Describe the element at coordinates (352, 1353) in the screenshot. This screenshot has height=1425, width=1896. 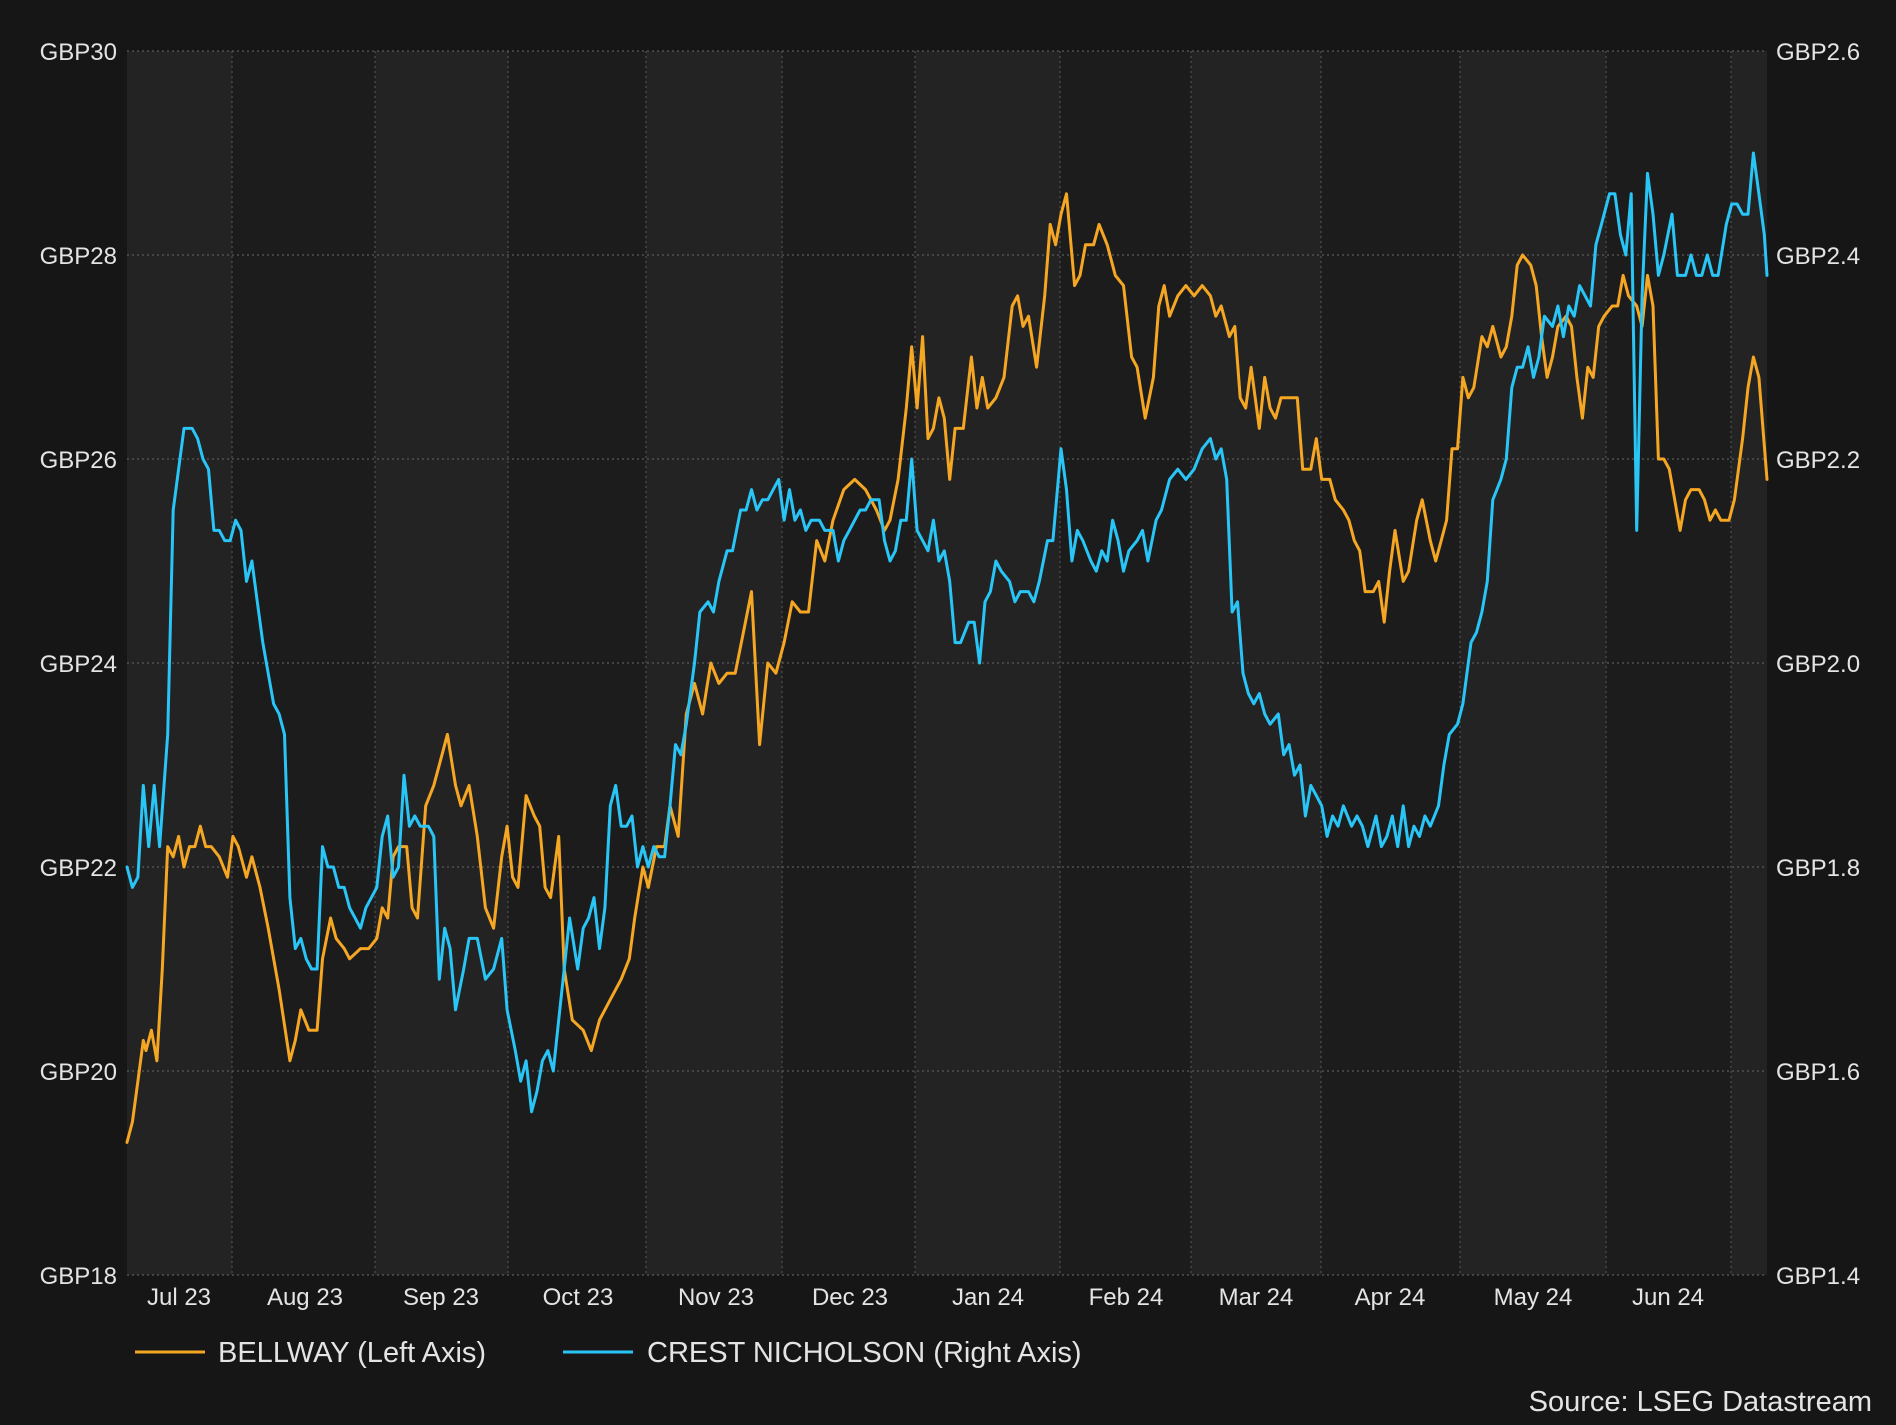
I see `legend-label-bellway: BELLWAY (Left Axis)` at that location.